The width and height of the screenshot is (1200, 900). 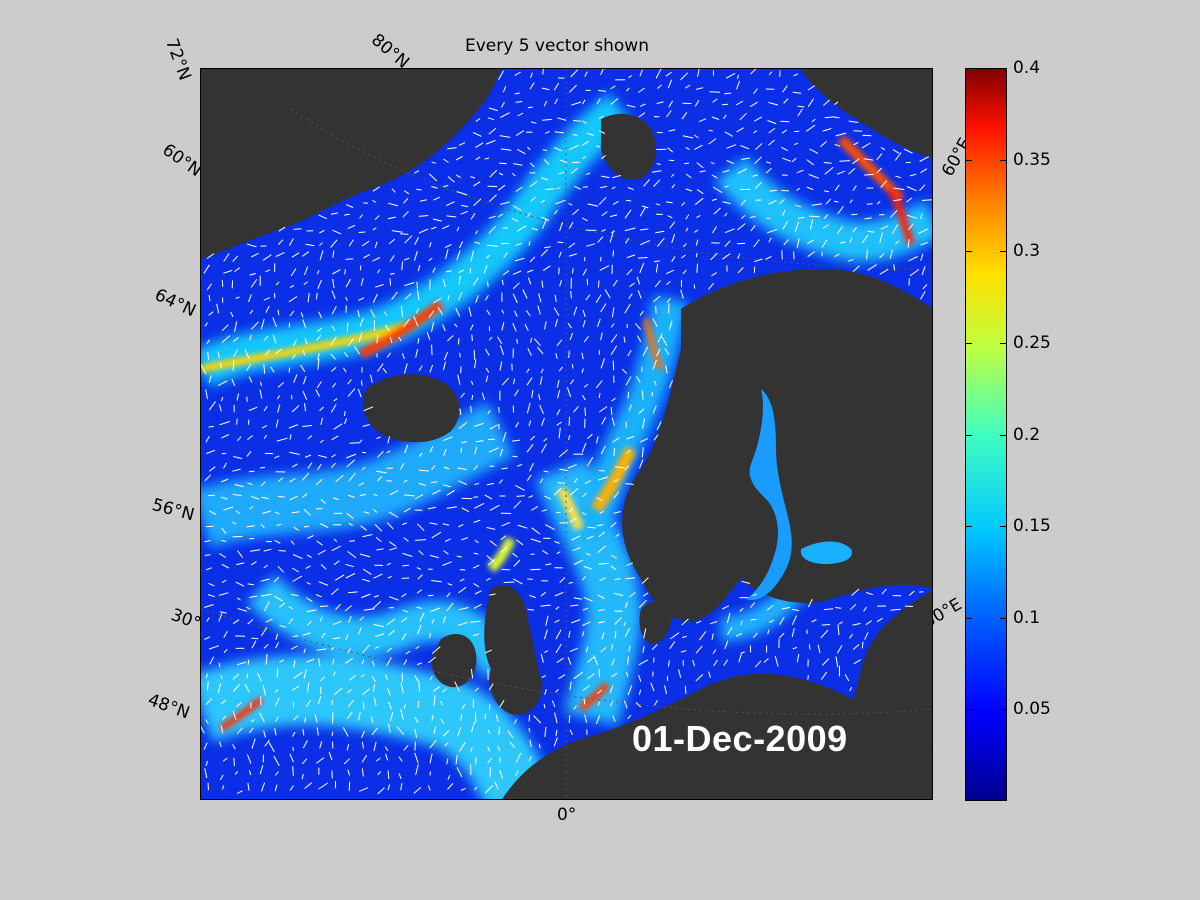 I want to click on land-denmark, so click(x=655, y=623).